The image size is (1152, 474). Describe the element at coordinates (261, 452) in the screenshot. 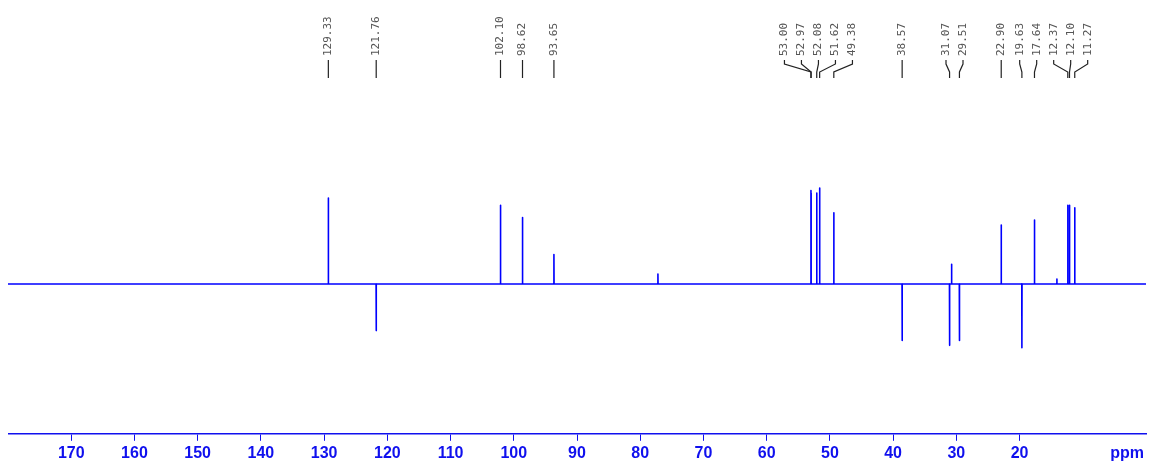

I see `x-tick-label: 140` at that location.